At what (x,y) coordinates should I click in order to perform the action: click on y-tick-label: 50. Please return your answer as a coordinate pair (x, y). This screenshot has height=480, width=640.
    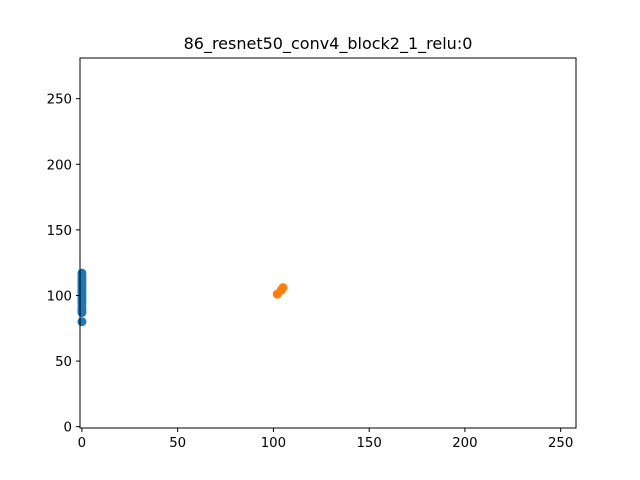
    Looking at the image, I should click on (63, 362).